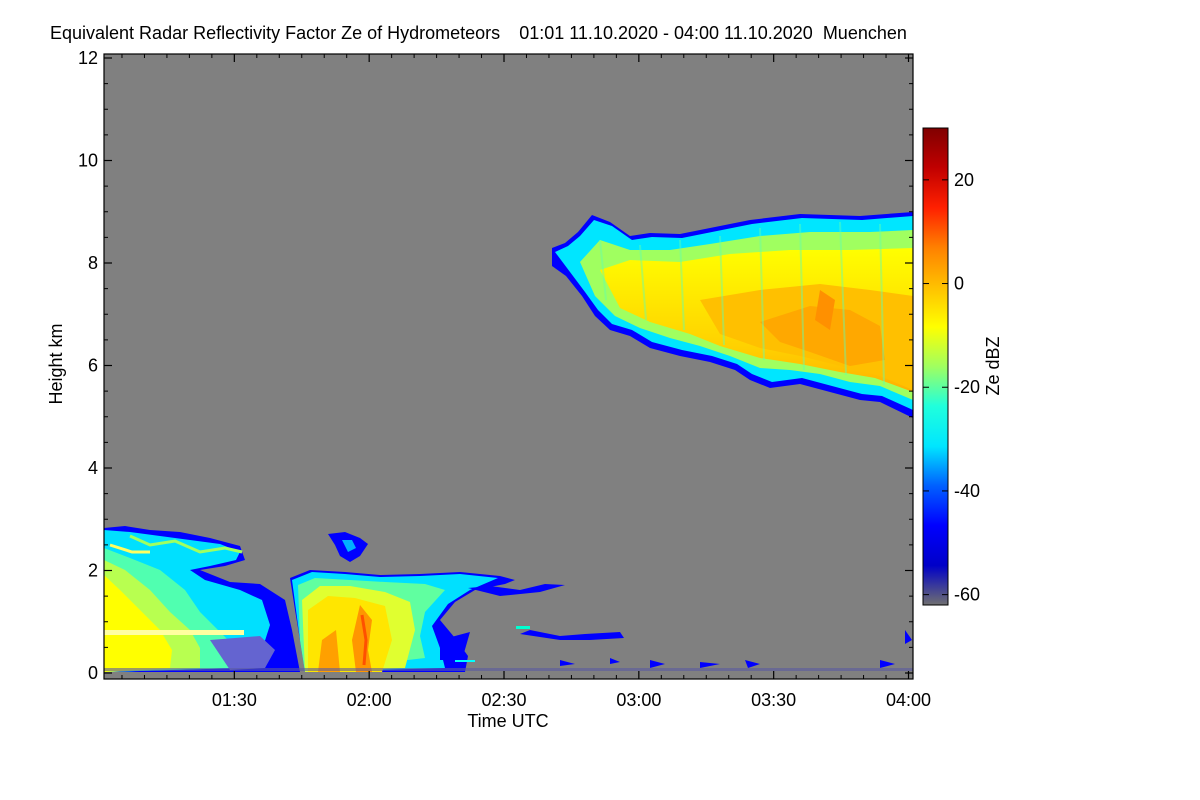 The image size is (1200, 800). What do you see at coordinates (93, 366) in the screenshot?
I see `y-tick-label: 6` at bounding box center [93, 366].